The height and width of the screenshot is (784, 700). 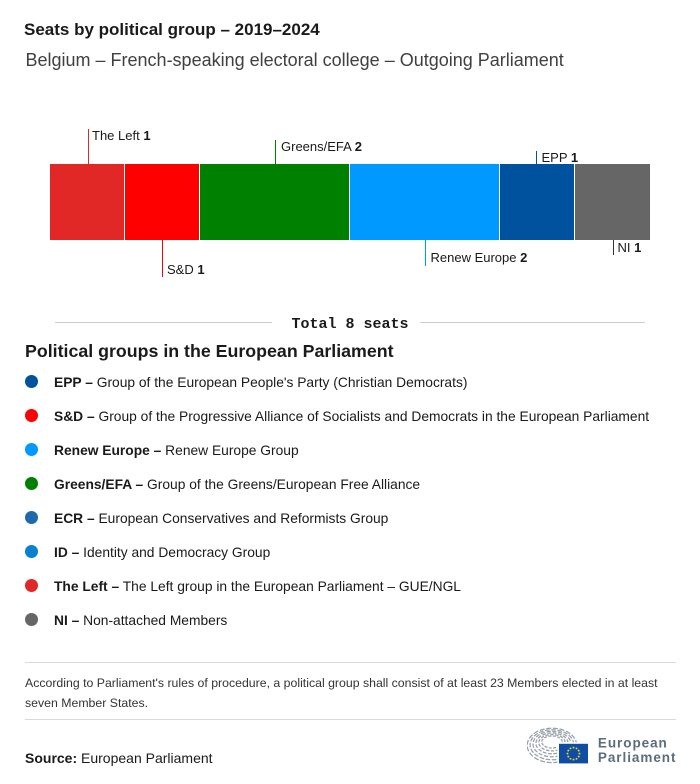 What do you see at coordinates (633, 743) in the screenshot?
I see `svg-text: European` at bounding box center [633, 743].